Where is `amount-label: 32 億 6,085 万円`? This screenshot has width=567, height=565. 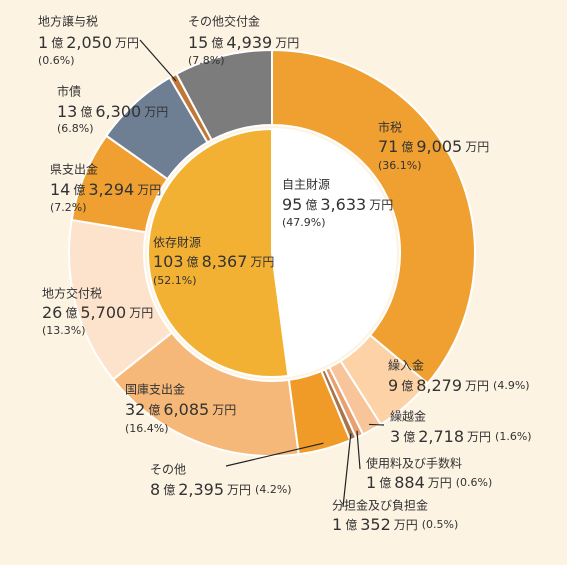
amount-label: 32 億 6,085 万円 is located at coordinates (180, 409).